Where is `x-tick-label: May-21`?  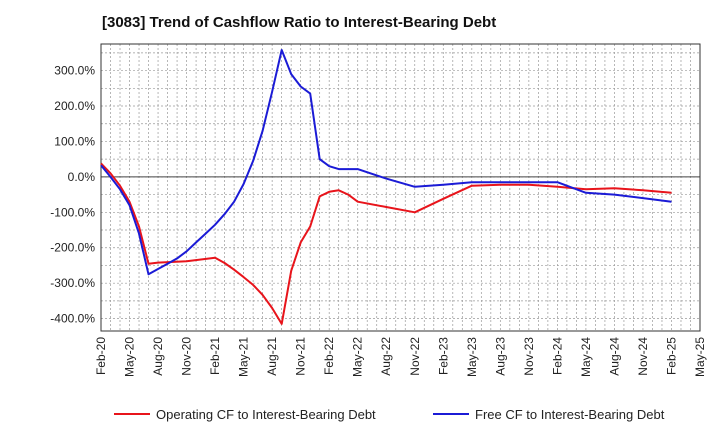
x-tick-label: May-21 is located at coordinates (244, 357).